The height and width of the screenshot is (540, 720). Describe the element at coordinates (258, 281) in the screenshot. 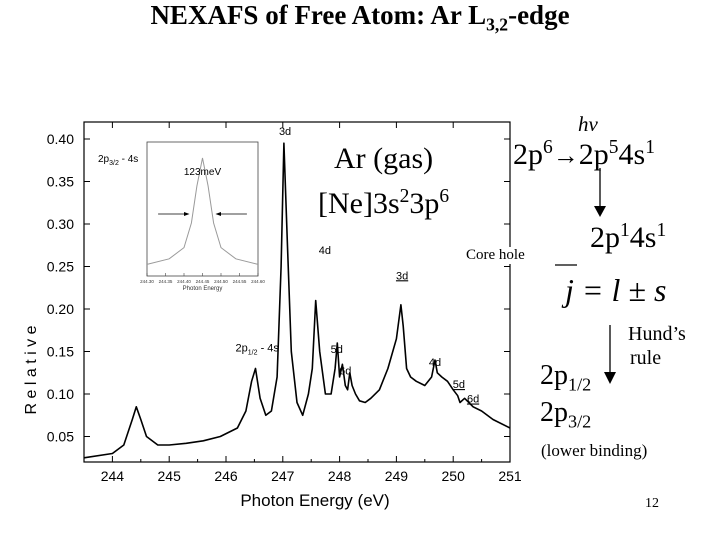

I see `inset-tick-label: 244.60` at that location.